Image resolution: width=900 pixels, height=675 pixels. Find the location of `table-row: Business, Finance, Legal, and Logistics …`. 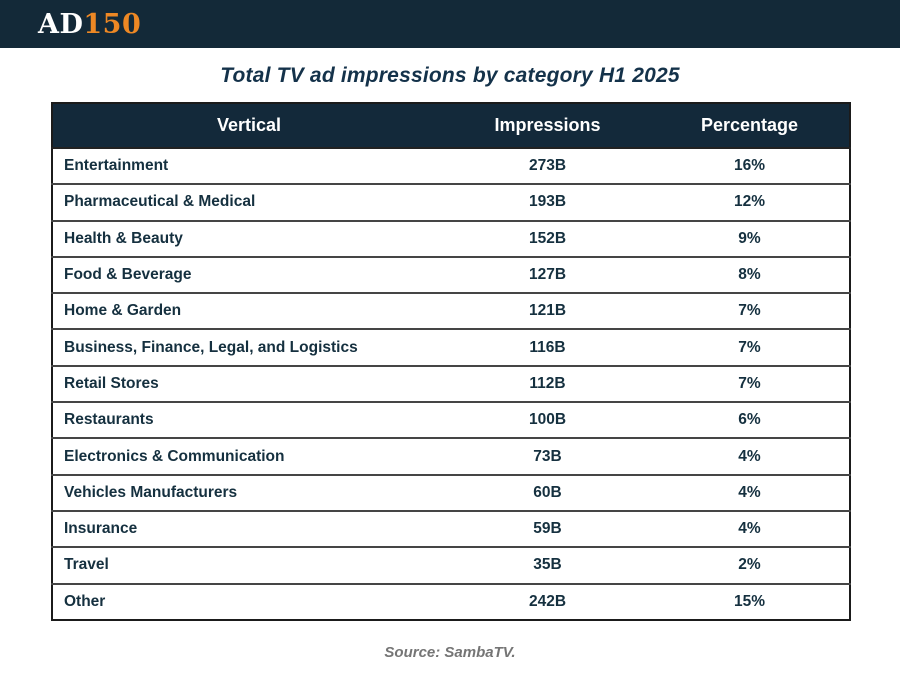

table-row: Business, Finance, Legal, and Logistics … is located at coordinates (451, 347).